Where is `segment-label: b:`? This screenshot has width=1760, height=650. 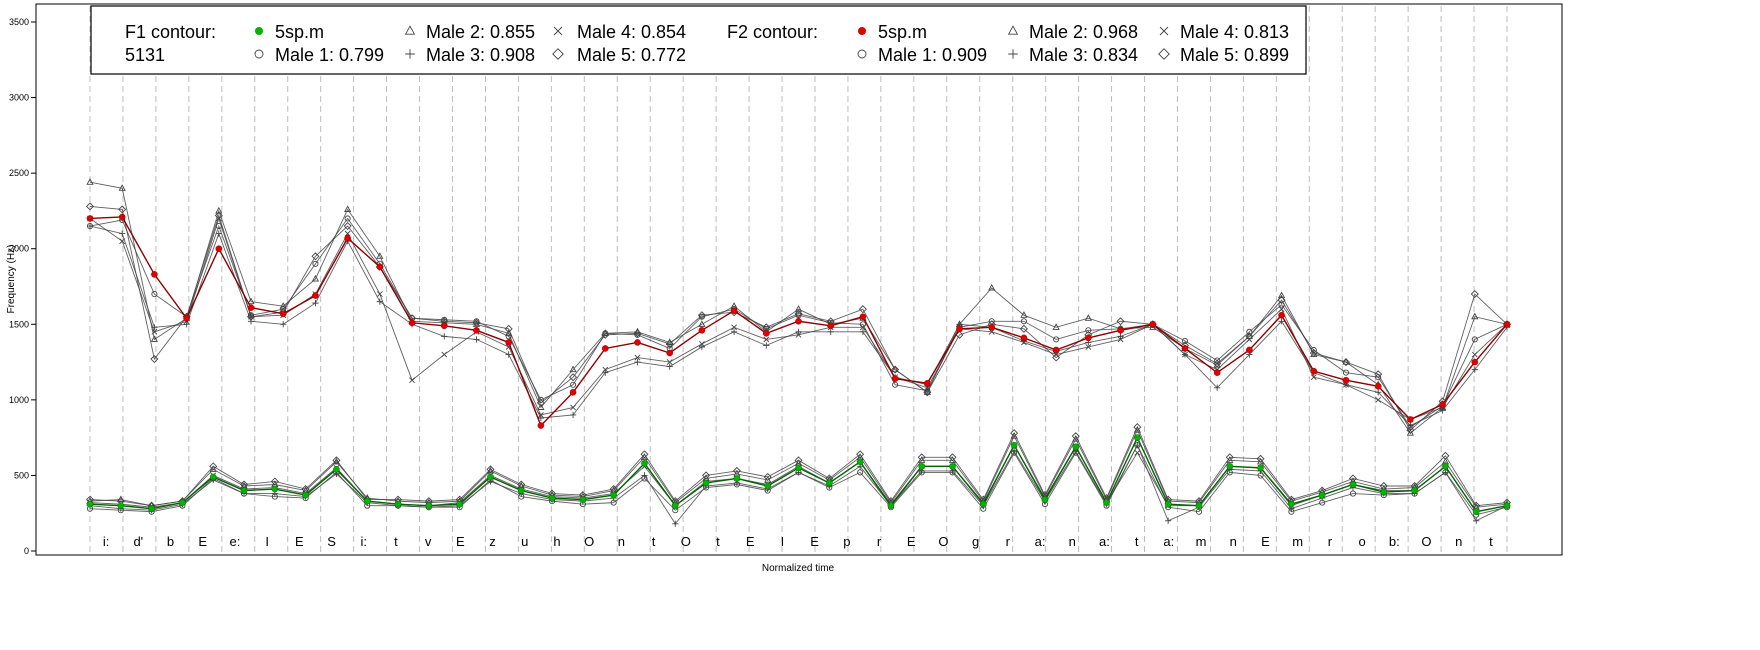
segment-label: b: is located at coordinates (1394, 541).